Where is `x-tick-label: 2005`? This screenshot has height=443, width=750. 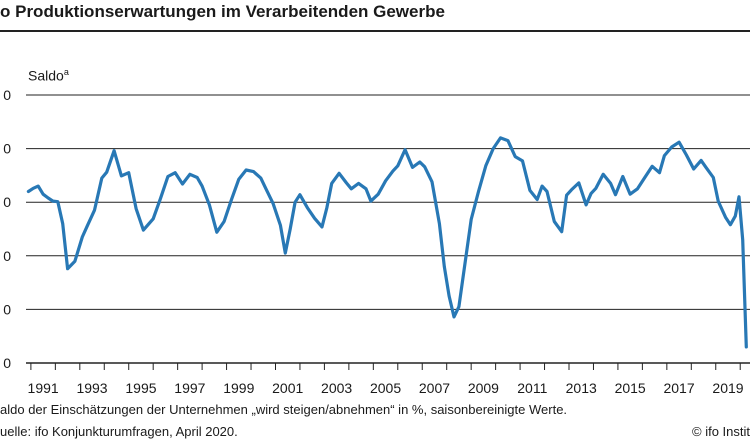 x-tick-label: 2005 is located at coordinates (385, 388).